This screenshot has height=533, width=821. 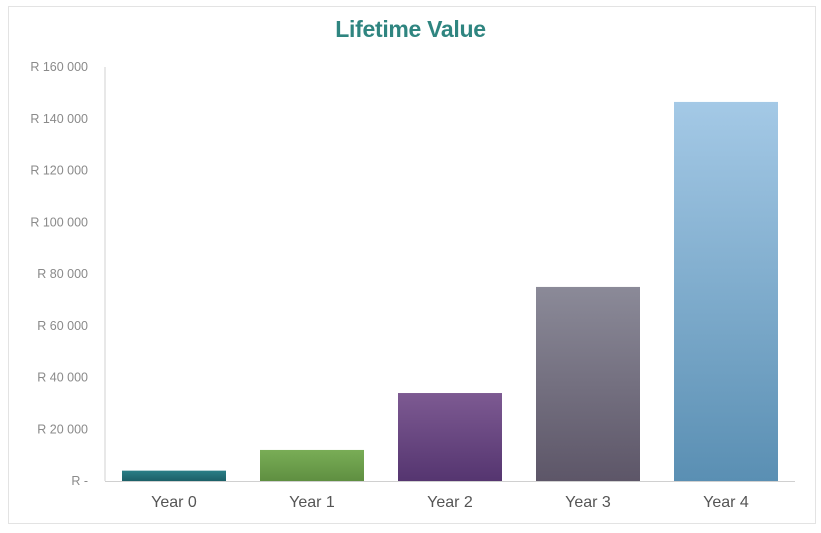 I want to click on y-tick-label: R 100 000, so click(x=59, y=222).